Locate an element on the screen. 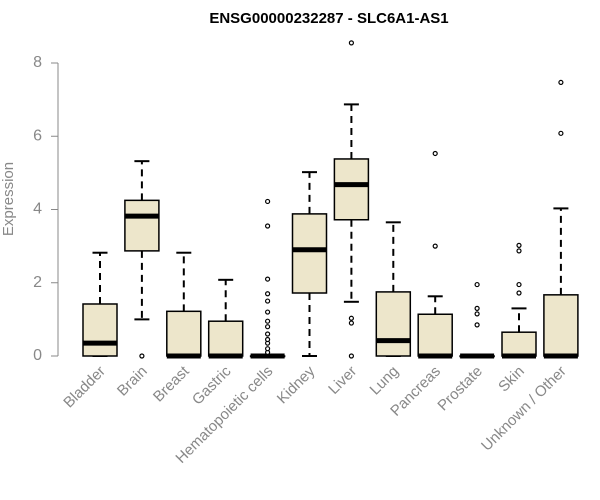 The height and width of the screenshot is (500, 600). box-bladder is located at coordinates (100, 304).